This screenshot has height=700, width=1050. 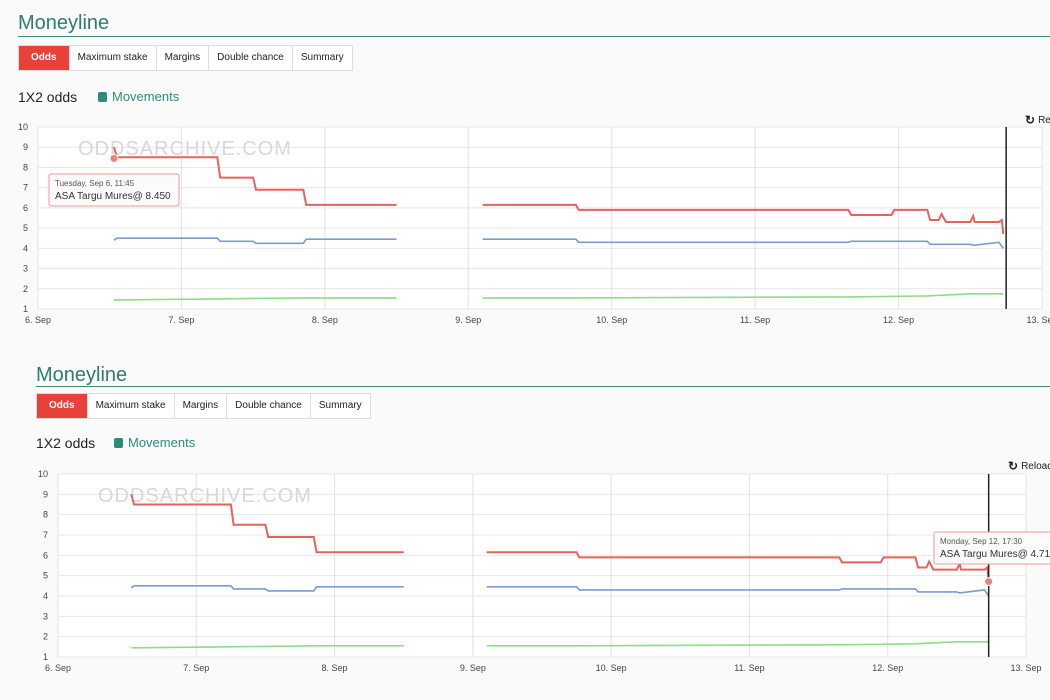 What do you see at coordinates (1035, 466) in the screenshot?
I see `reload-label: Reload` at bounding box center [1035, 466].